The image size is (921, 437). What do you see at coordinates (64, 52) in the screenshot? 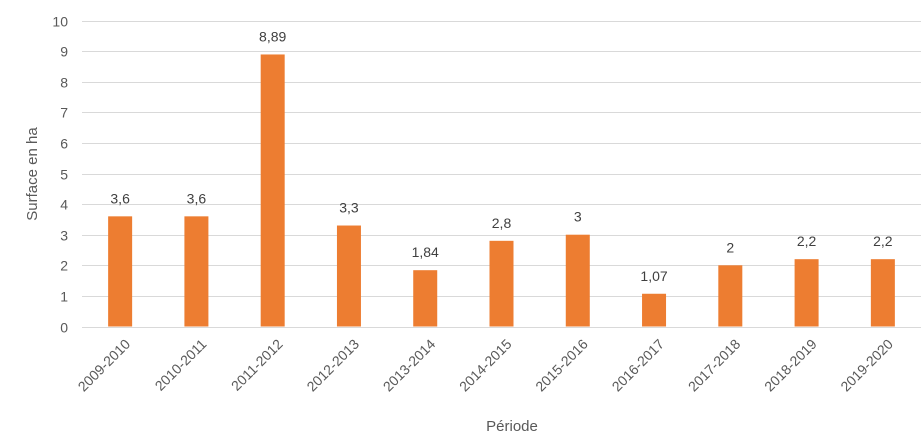
I see `y-tick-label: 9` at bounding box center [64, 52].